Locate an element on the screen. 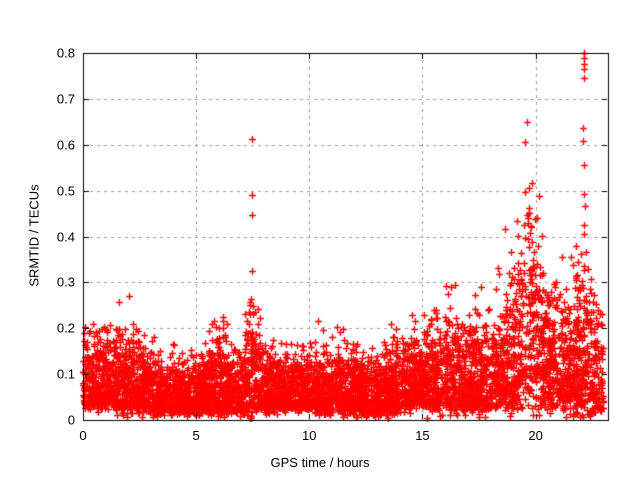  x-axis-tick-label: 10 is located at coordinates (309, 435).